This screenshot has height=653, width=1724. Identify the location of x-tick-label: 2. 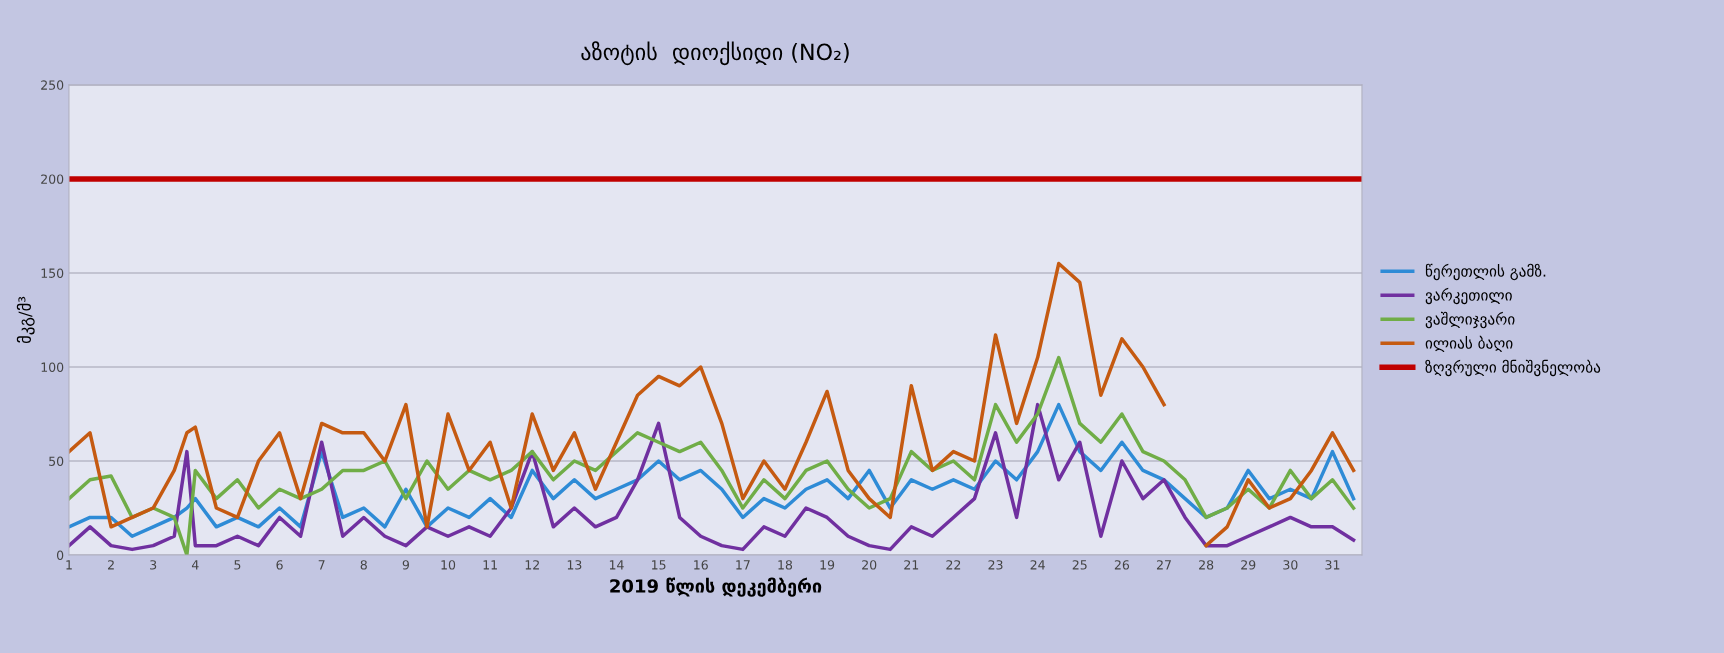
(111, 565).